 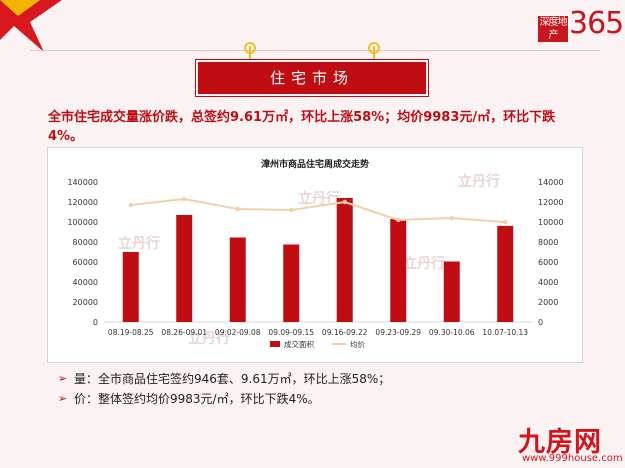 I want to click on line-point-08.26-09.01, so click(x=184, y=199).